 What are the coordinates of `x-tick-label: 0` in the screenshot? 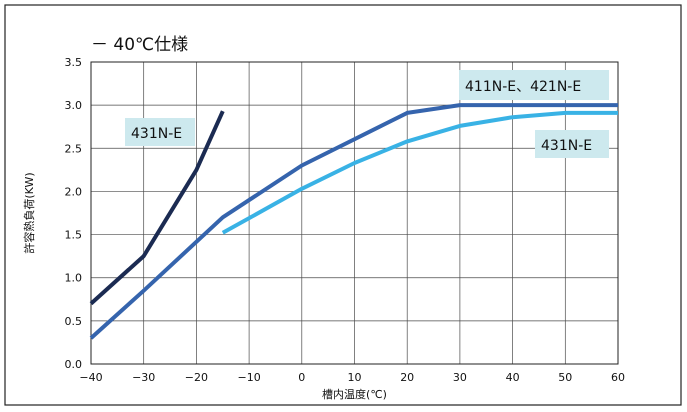 It's located at (301, 377).